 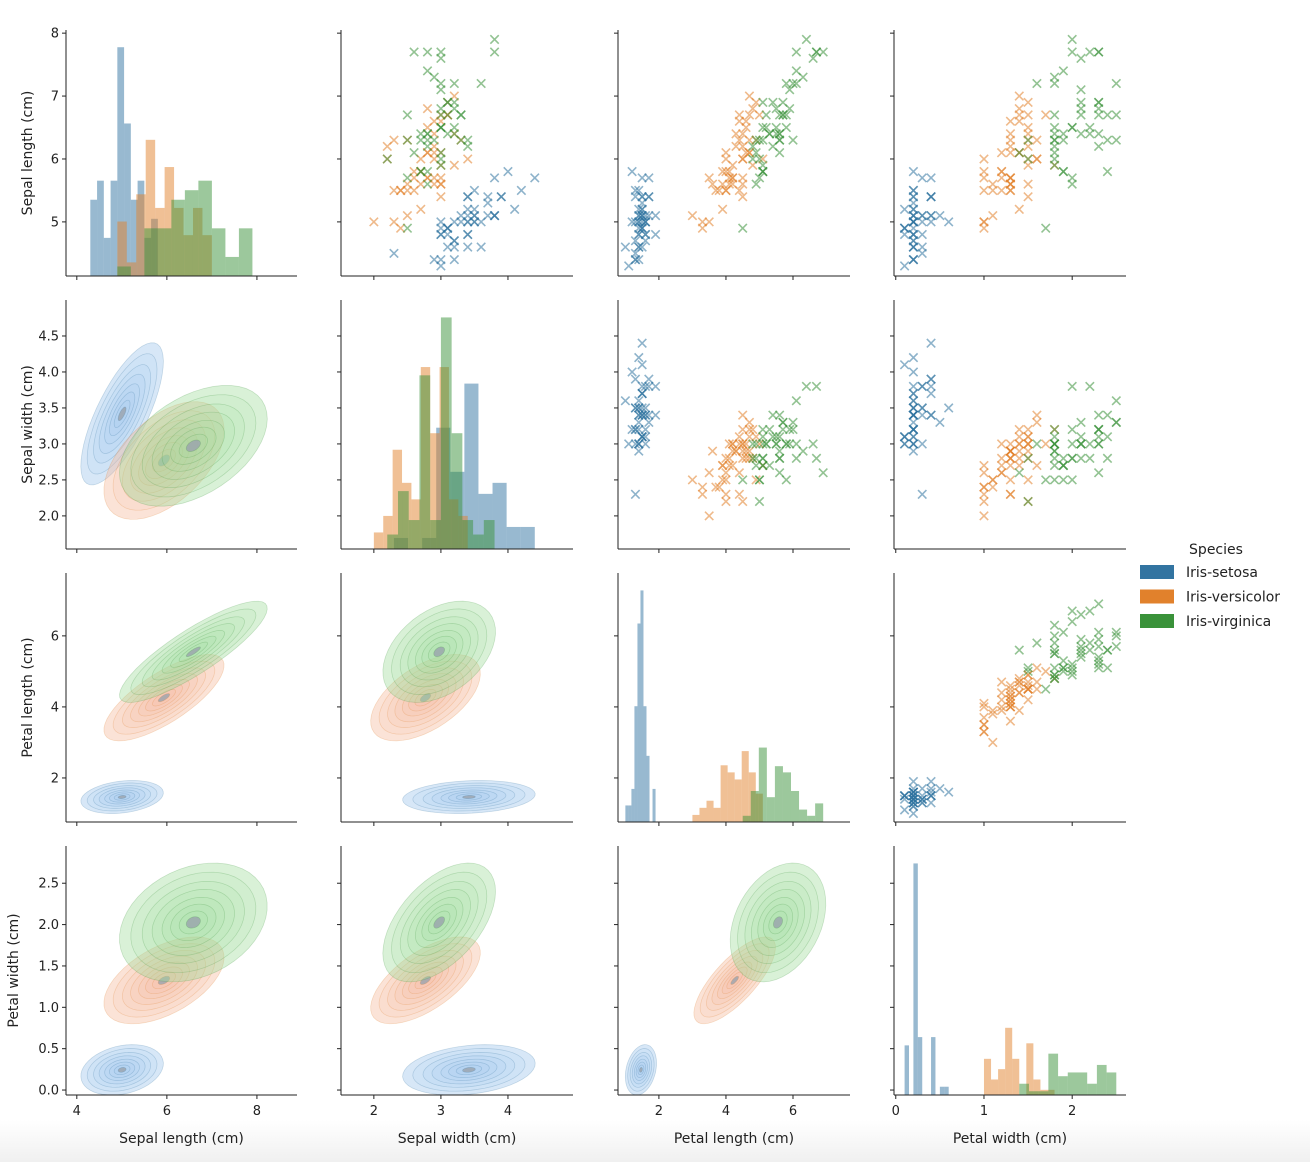 What do you see at coordinates (455, 699) in the screenshot?
I see `subplot-r2-c1` at bounding box center [455, 699].